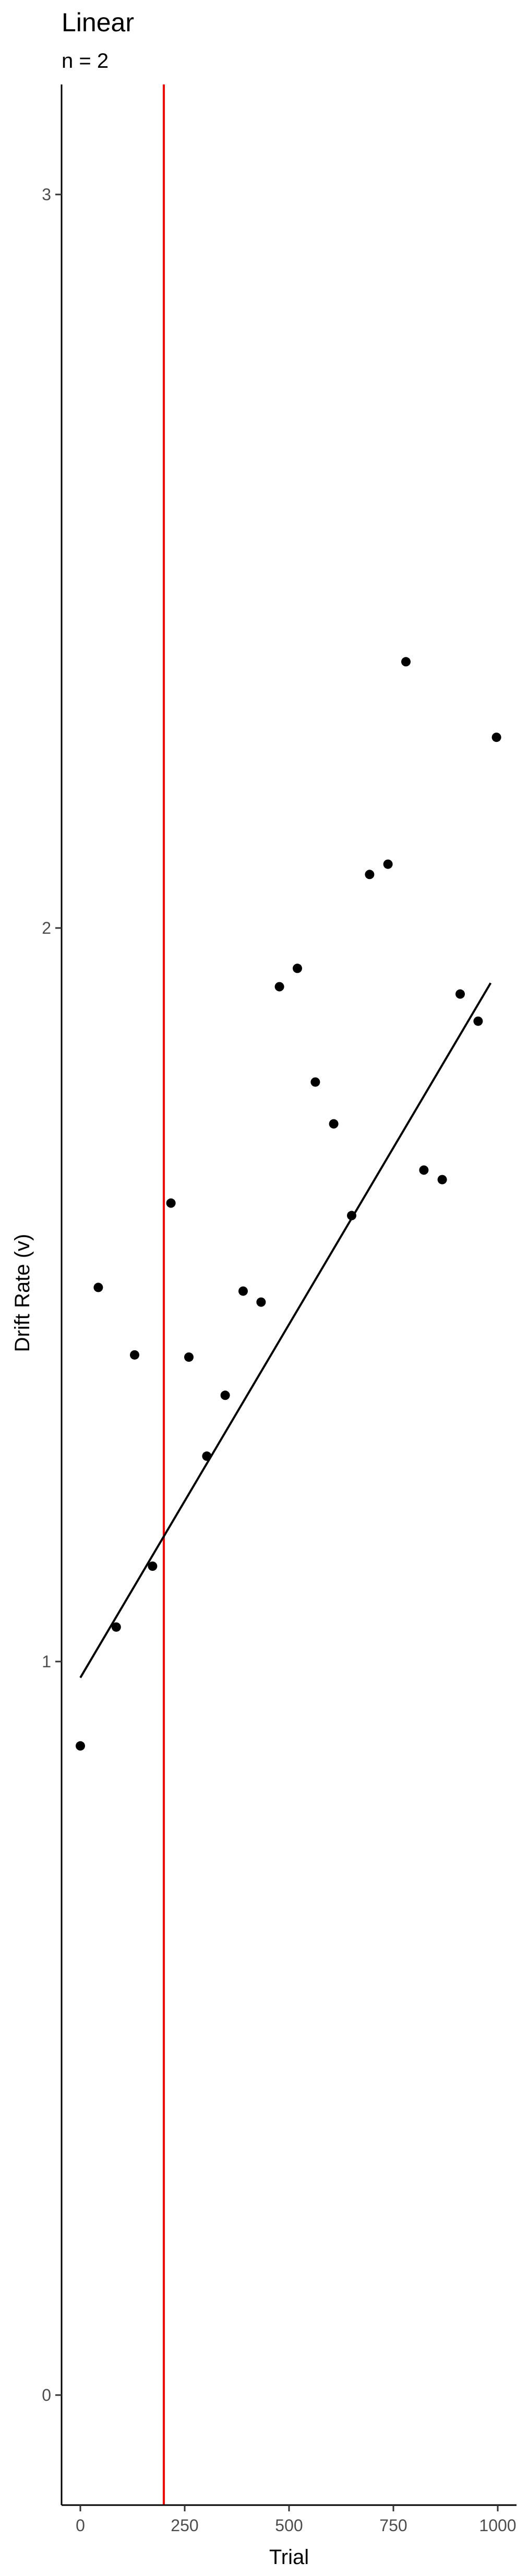 This screenshot has height=2576, width=528. What do you see at coordinates (85, 61) in the screenshot?
I see `chart-subtitle: n = 2` at bounding box center [85, 61].